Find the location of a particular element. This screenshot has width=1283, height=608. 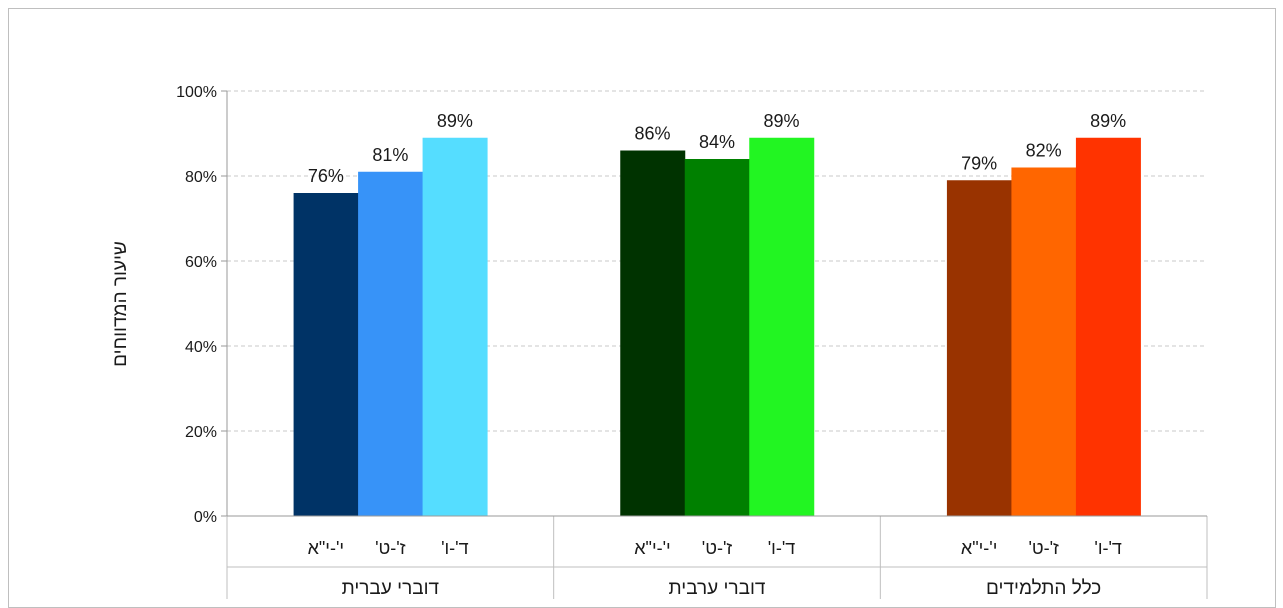

y-axis-label: שיעור המדווחים is located at coordinates (120, 304).